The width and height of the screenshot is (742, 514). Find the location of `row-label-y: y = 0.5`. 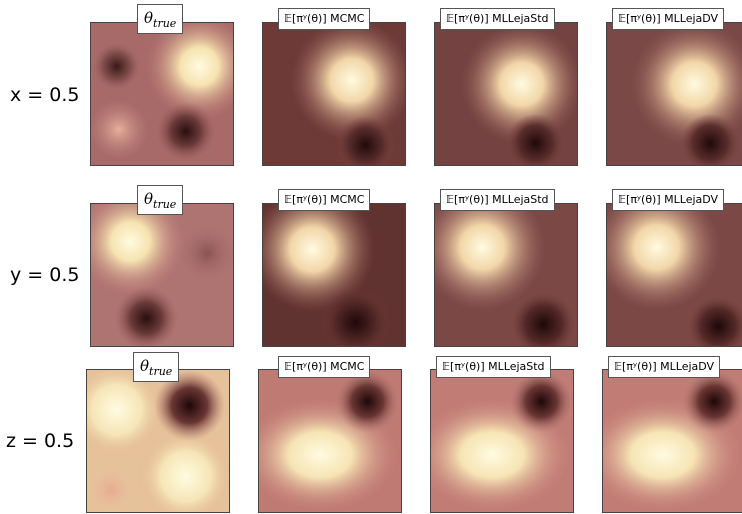

row-label-y: y = 0.5 is located at coordinates (45, 275).